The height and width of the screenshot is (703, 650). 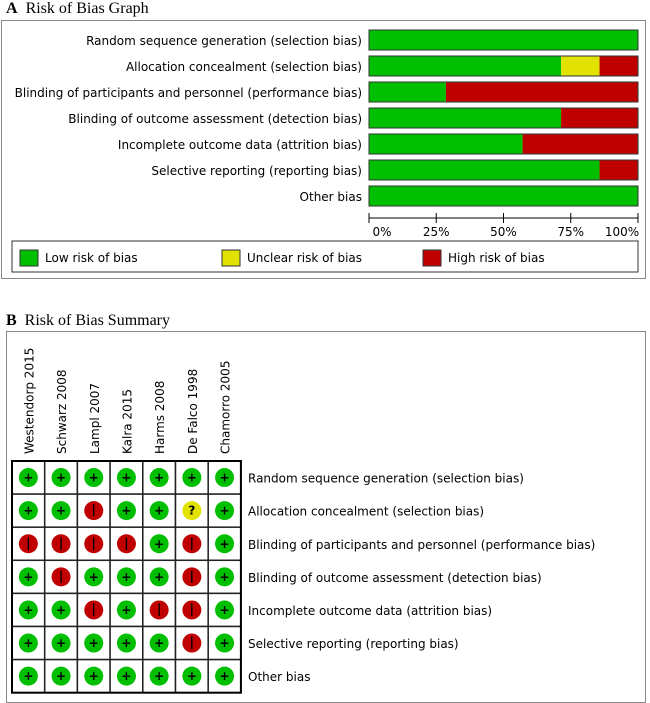 What do you see at coordinates (231, 258) in the screenshot?
I see `legend-swatch-unclear` at bounding box center [231, 258].